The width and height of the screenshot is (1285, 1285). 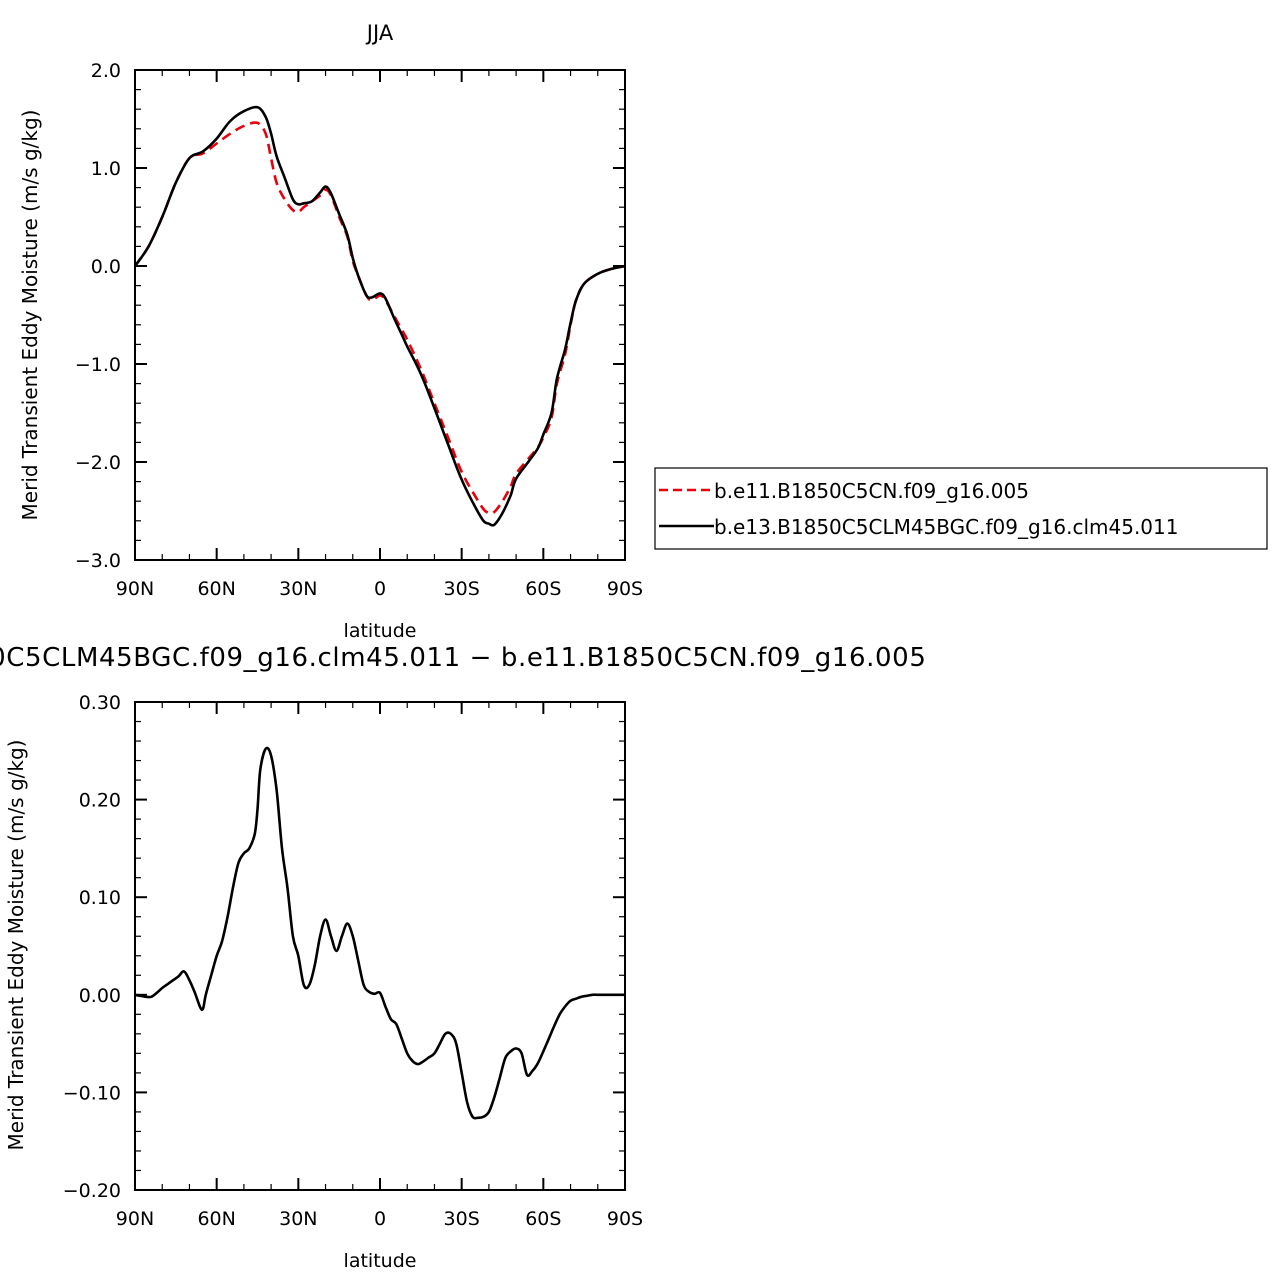 I want to click on top-x-tick-label: 0, so click(x=380, y=589).